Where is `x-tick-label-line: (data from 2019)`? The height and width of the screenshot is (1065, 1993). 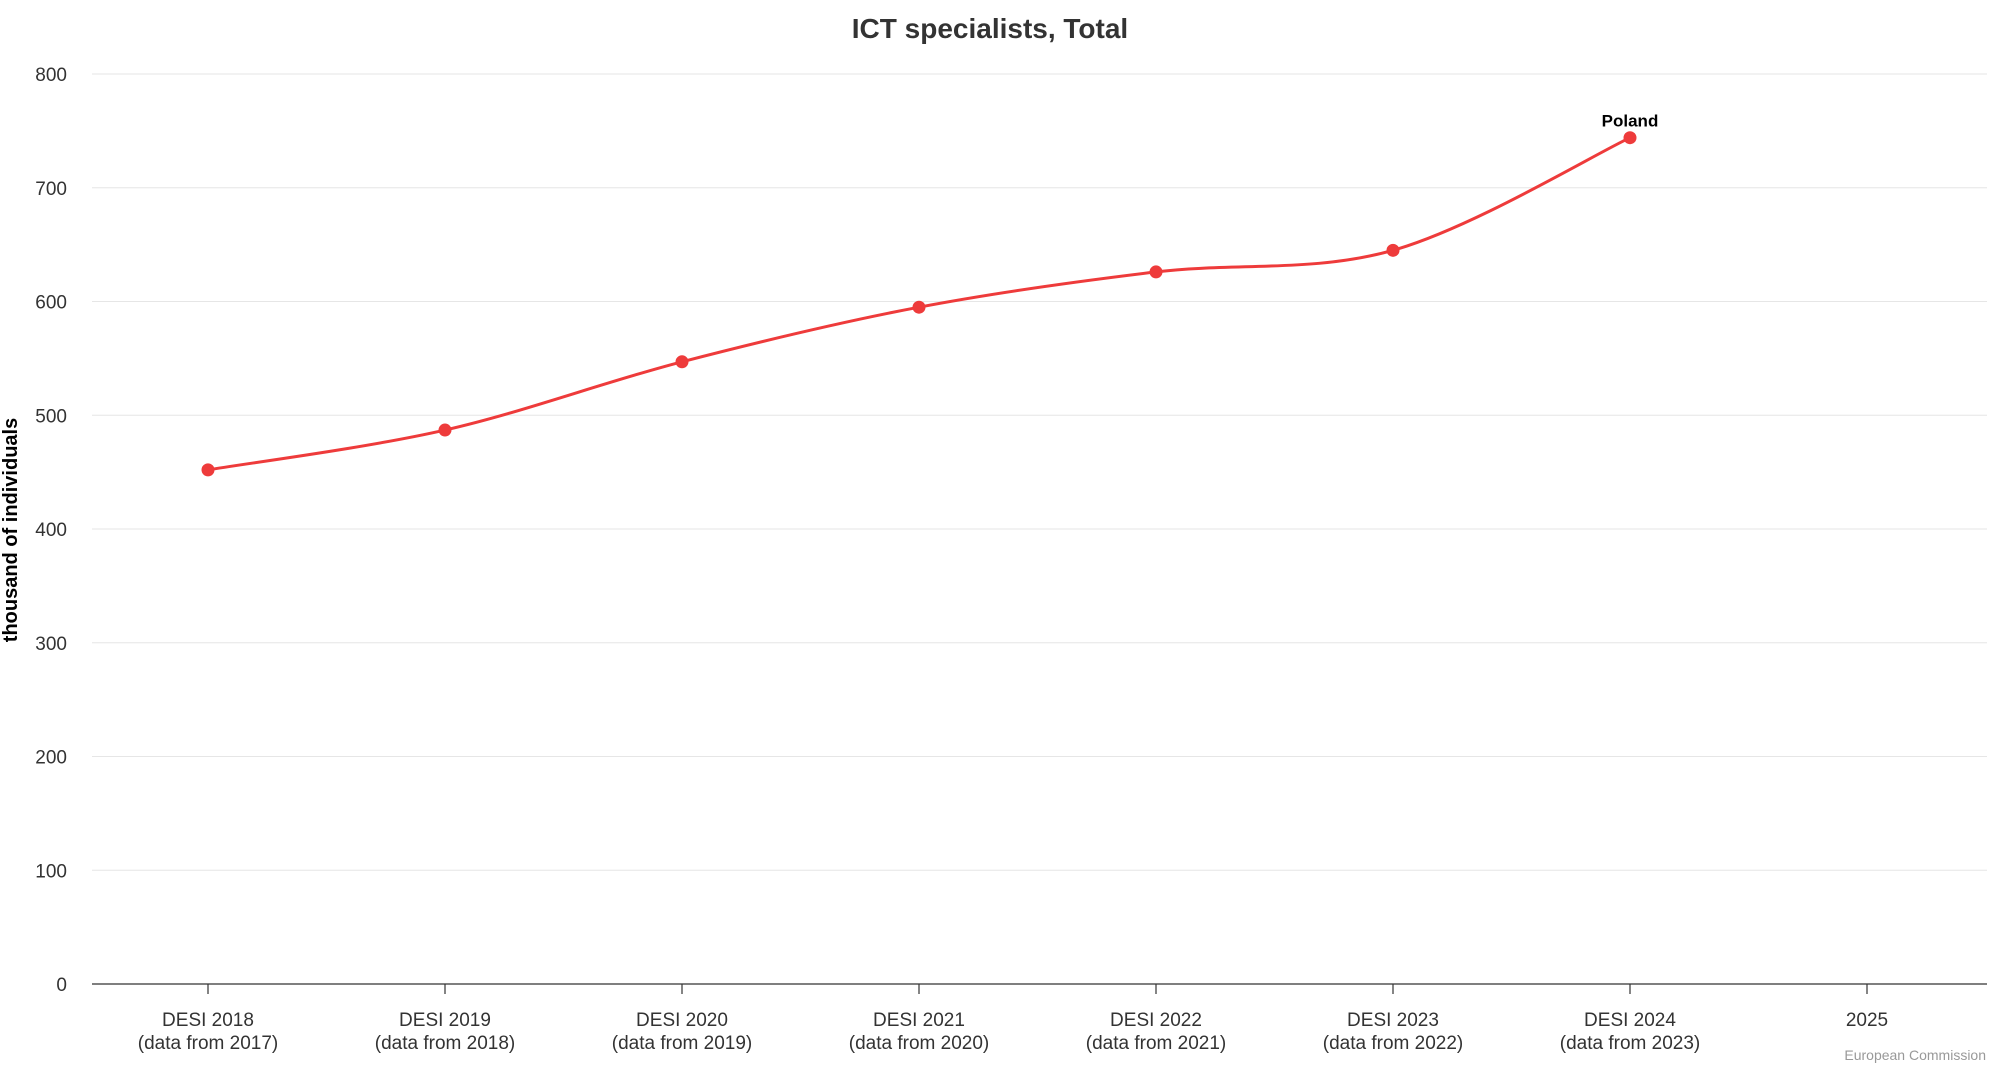
x-tick-label-line: (data from 2019) is located at coordinates (682, 1043).